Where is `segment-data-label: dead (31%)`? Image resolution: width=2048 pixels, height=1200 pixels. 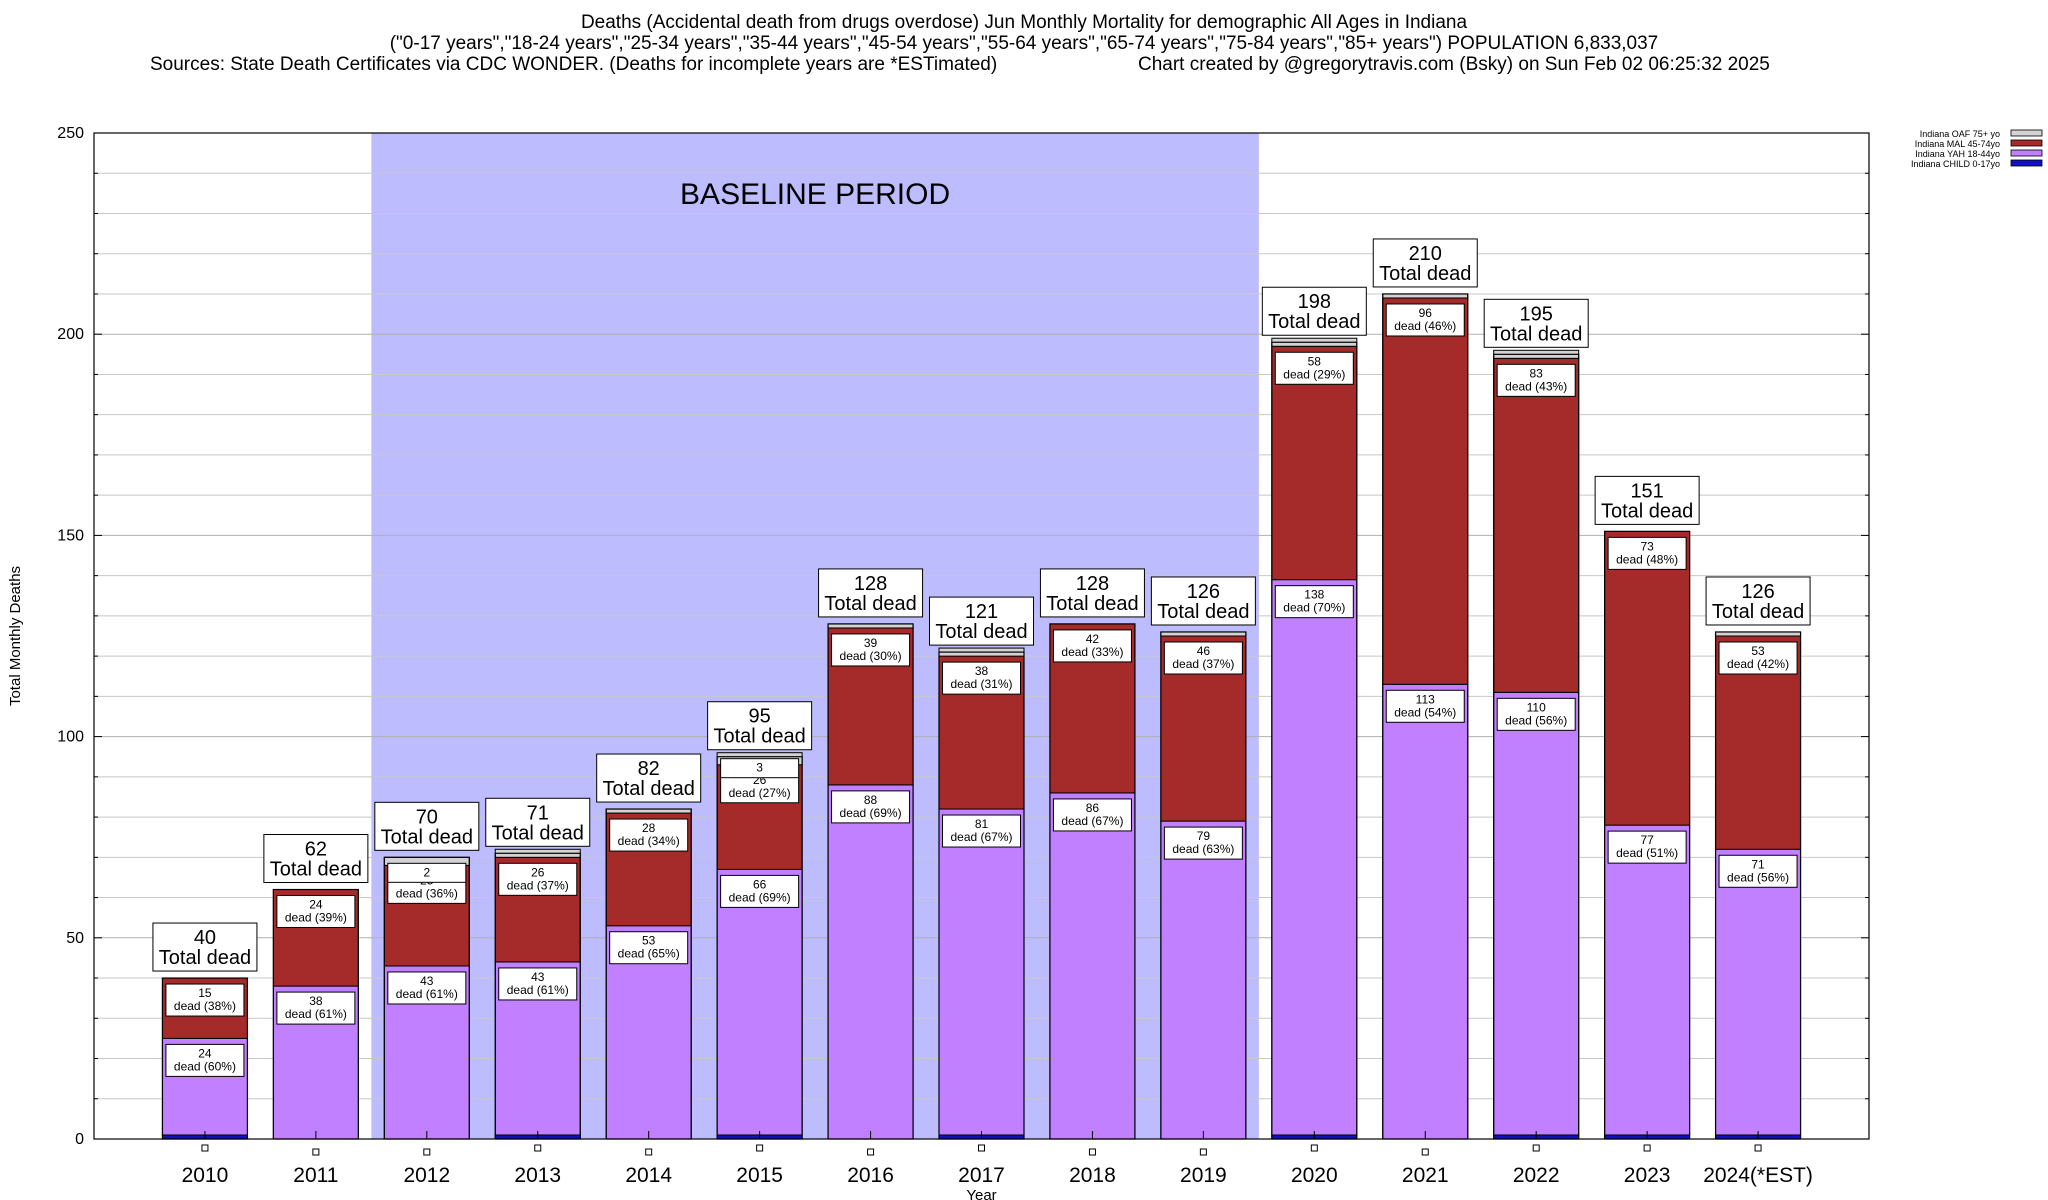
segment-data-label: dead (31%) is located at coordinates (981, 684).